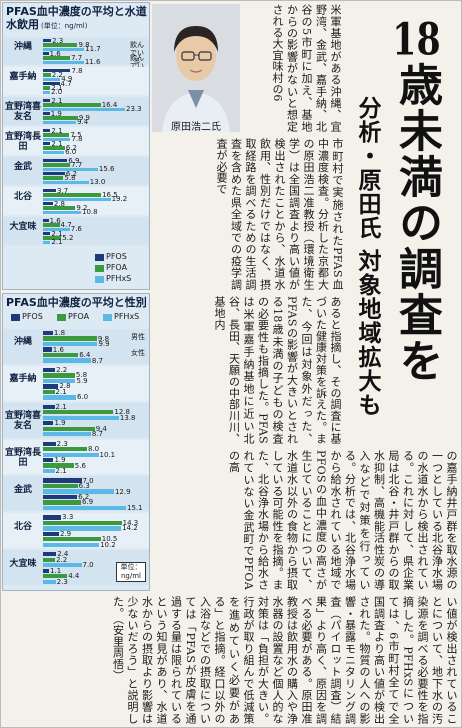  I want to click on value-label: 12.8, so click(122, 412).